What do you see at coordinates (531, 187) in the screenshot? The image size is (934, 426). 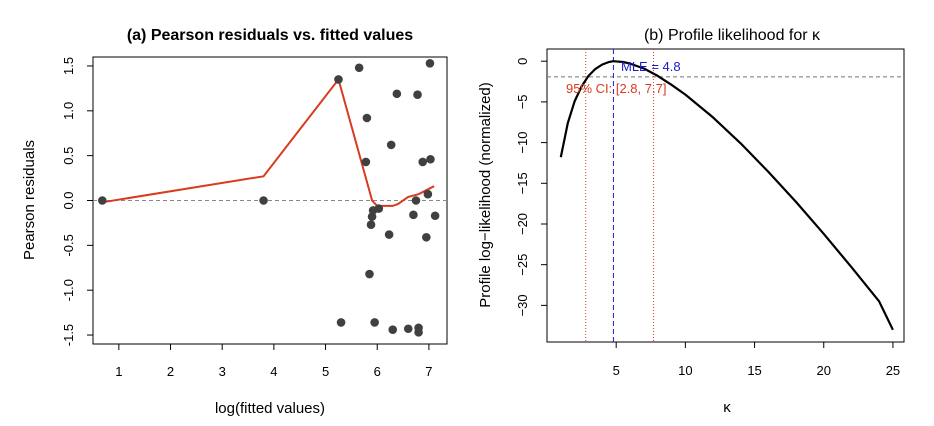 I see `panel-b-y-axis: 0 −5 −10 −15 −20 −25 −30` at bounding box center [531, 187].